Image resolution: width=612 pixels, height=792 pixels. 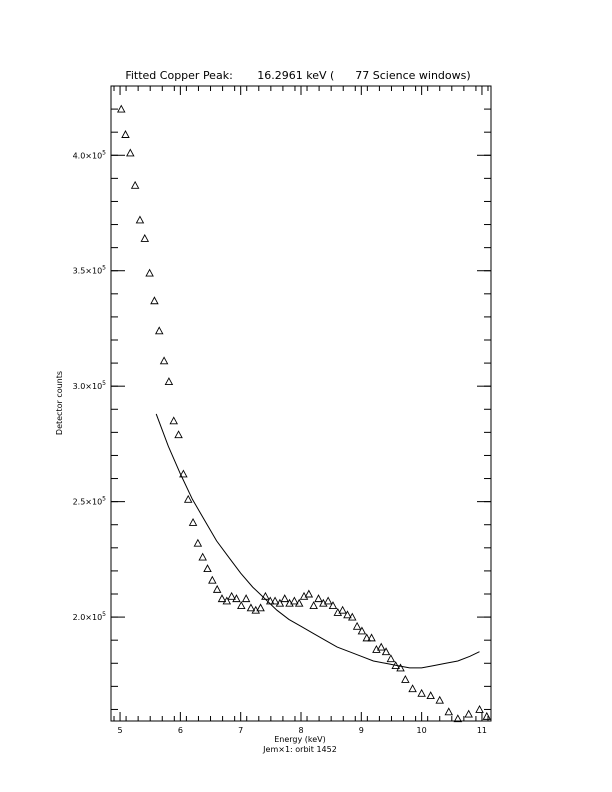 I want to click on x-axis-label: Energy (keV), so click(x=300, y=739).